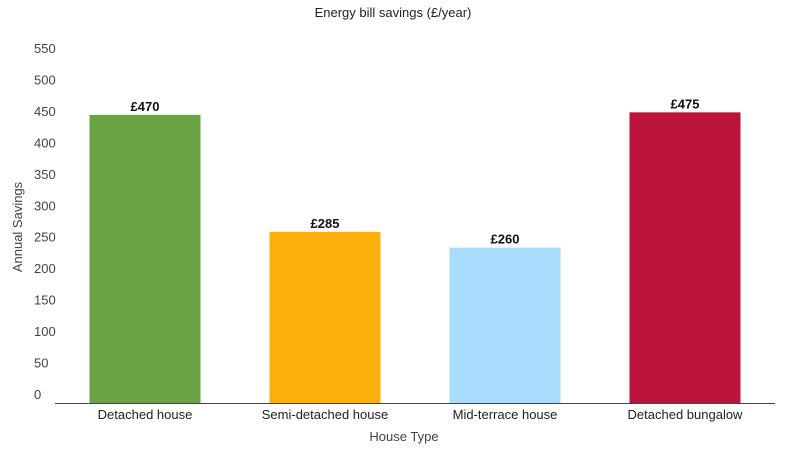 This screenshot has height=450, width=786. What do you see at coordinates (45, 48) in the screenshot?
I see `y-tick-label: 550` at bounding box center [45, 48].